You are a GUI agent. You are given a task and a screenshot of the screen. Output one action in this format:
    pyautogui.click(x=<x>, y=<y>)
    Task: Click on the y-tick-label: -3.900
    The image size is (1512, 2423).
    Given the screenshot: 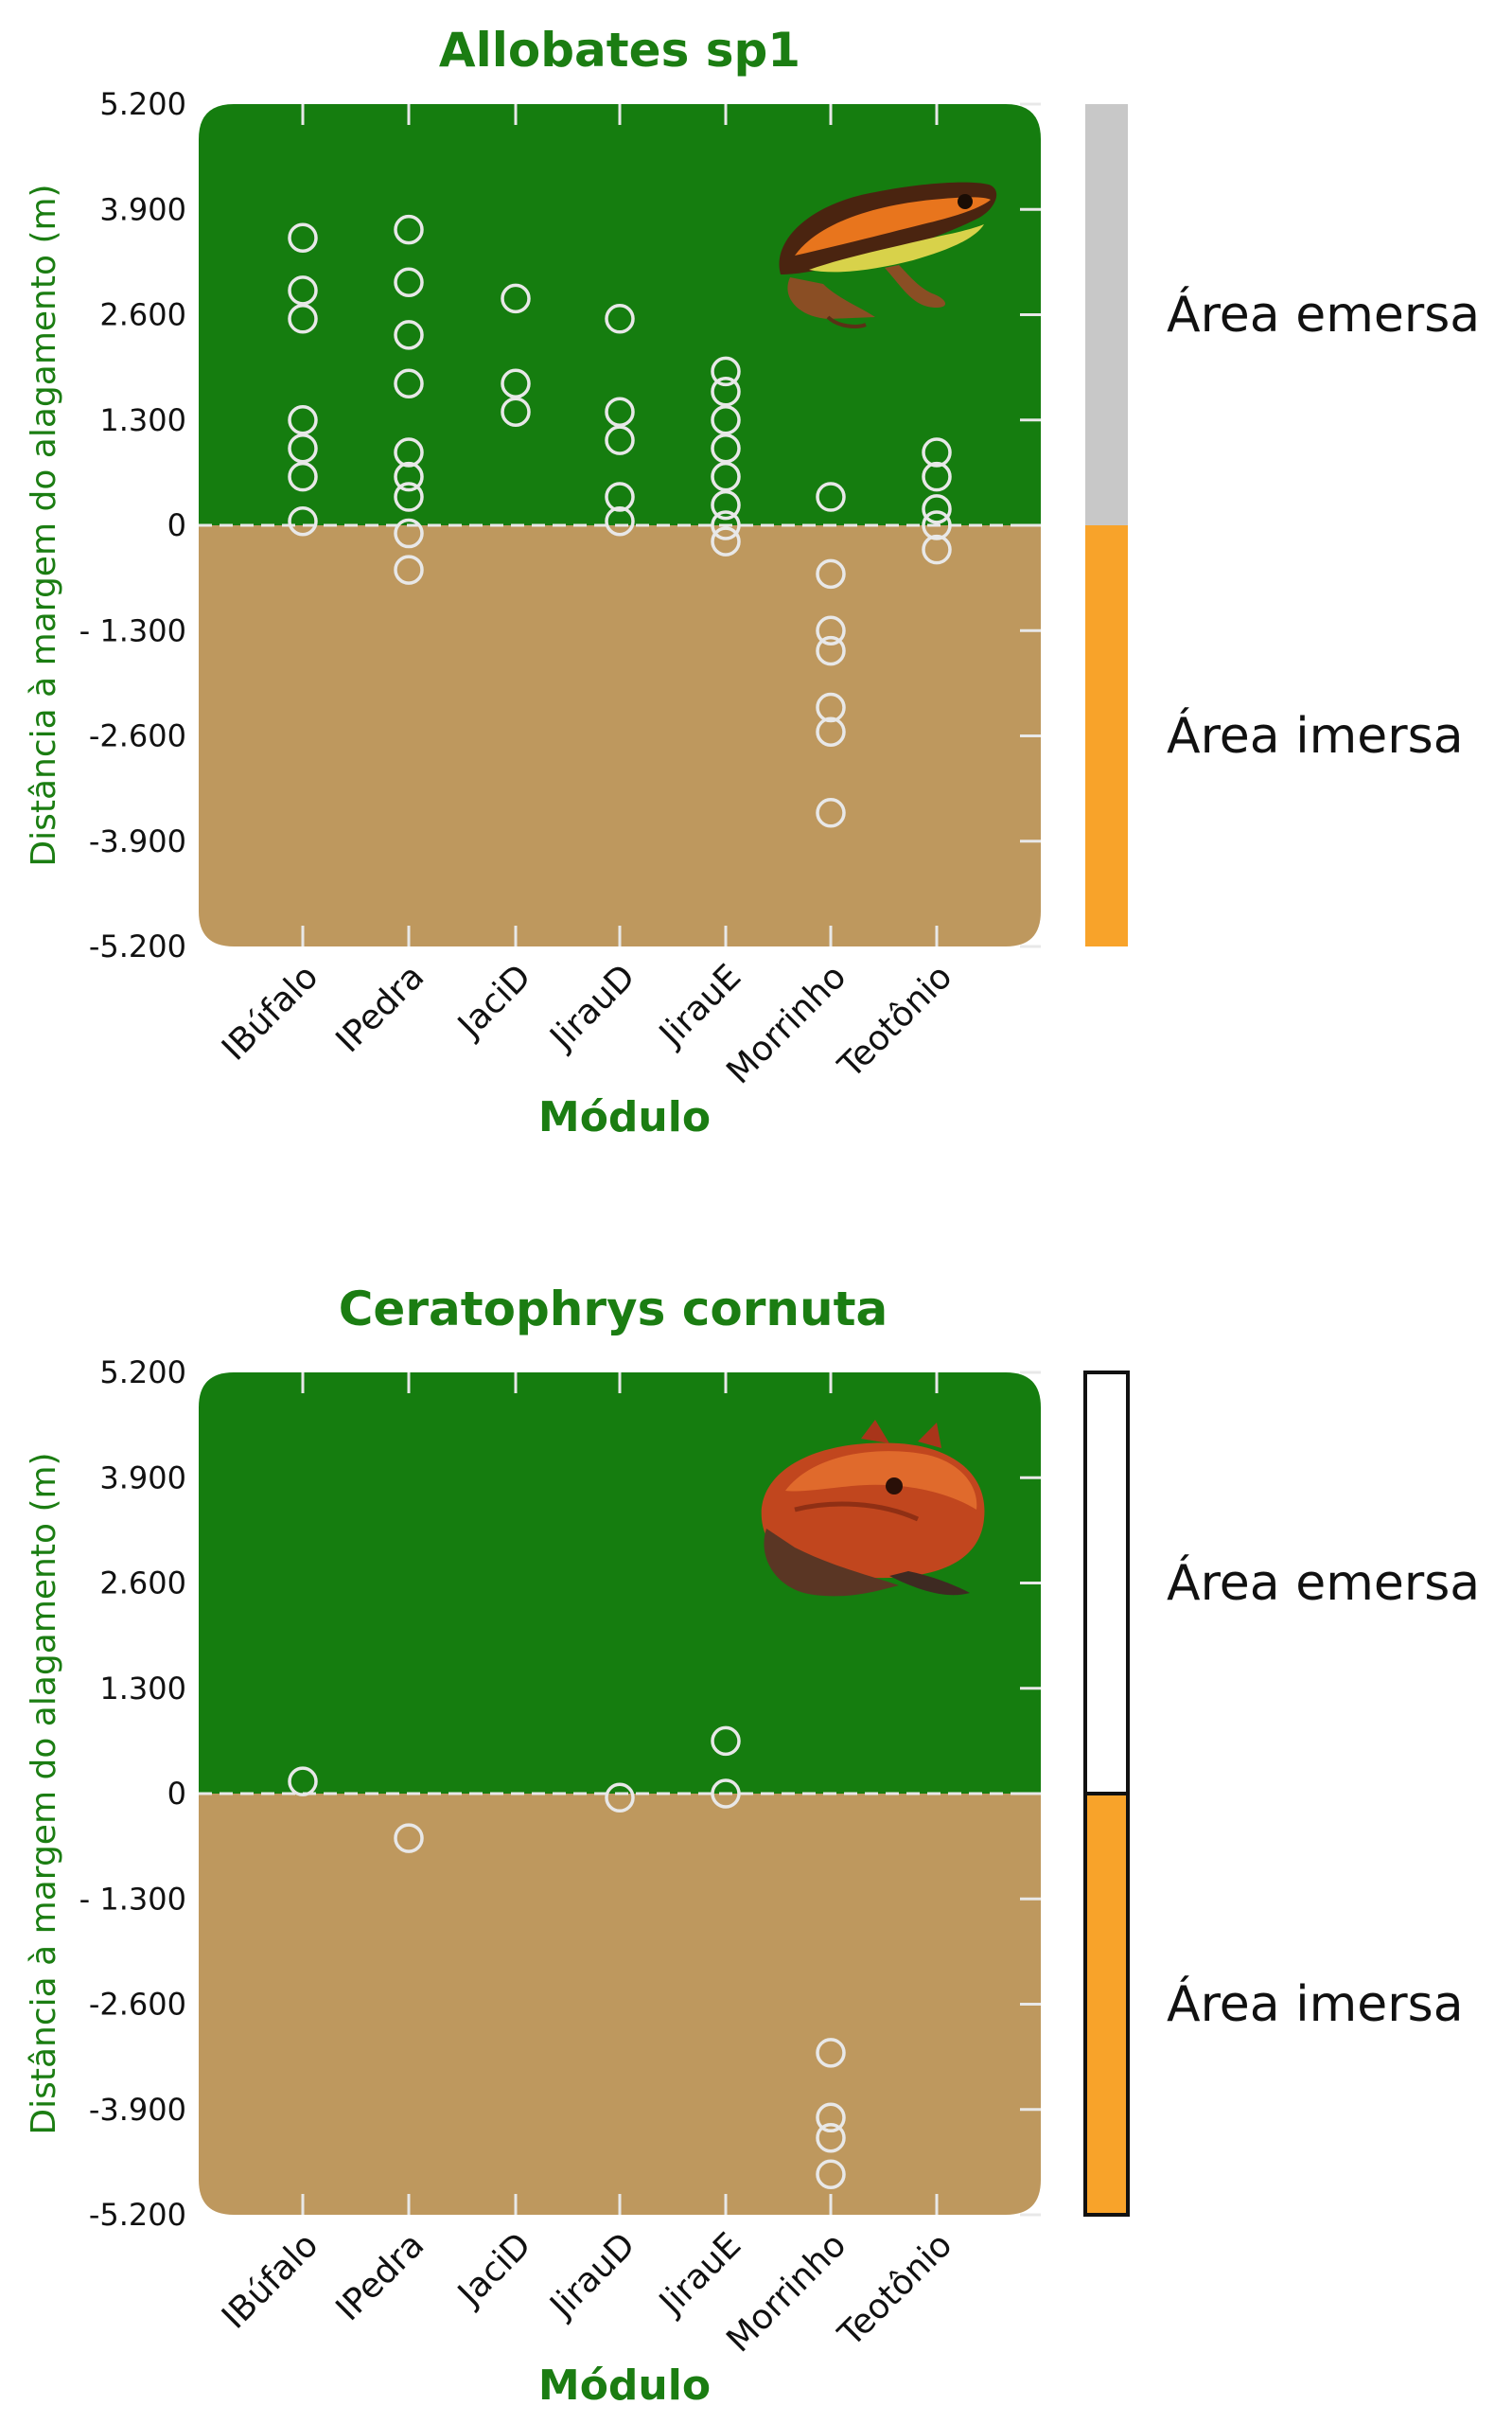 What is the action you would take?
    pyautogui.click(x=137, y=2110)
    